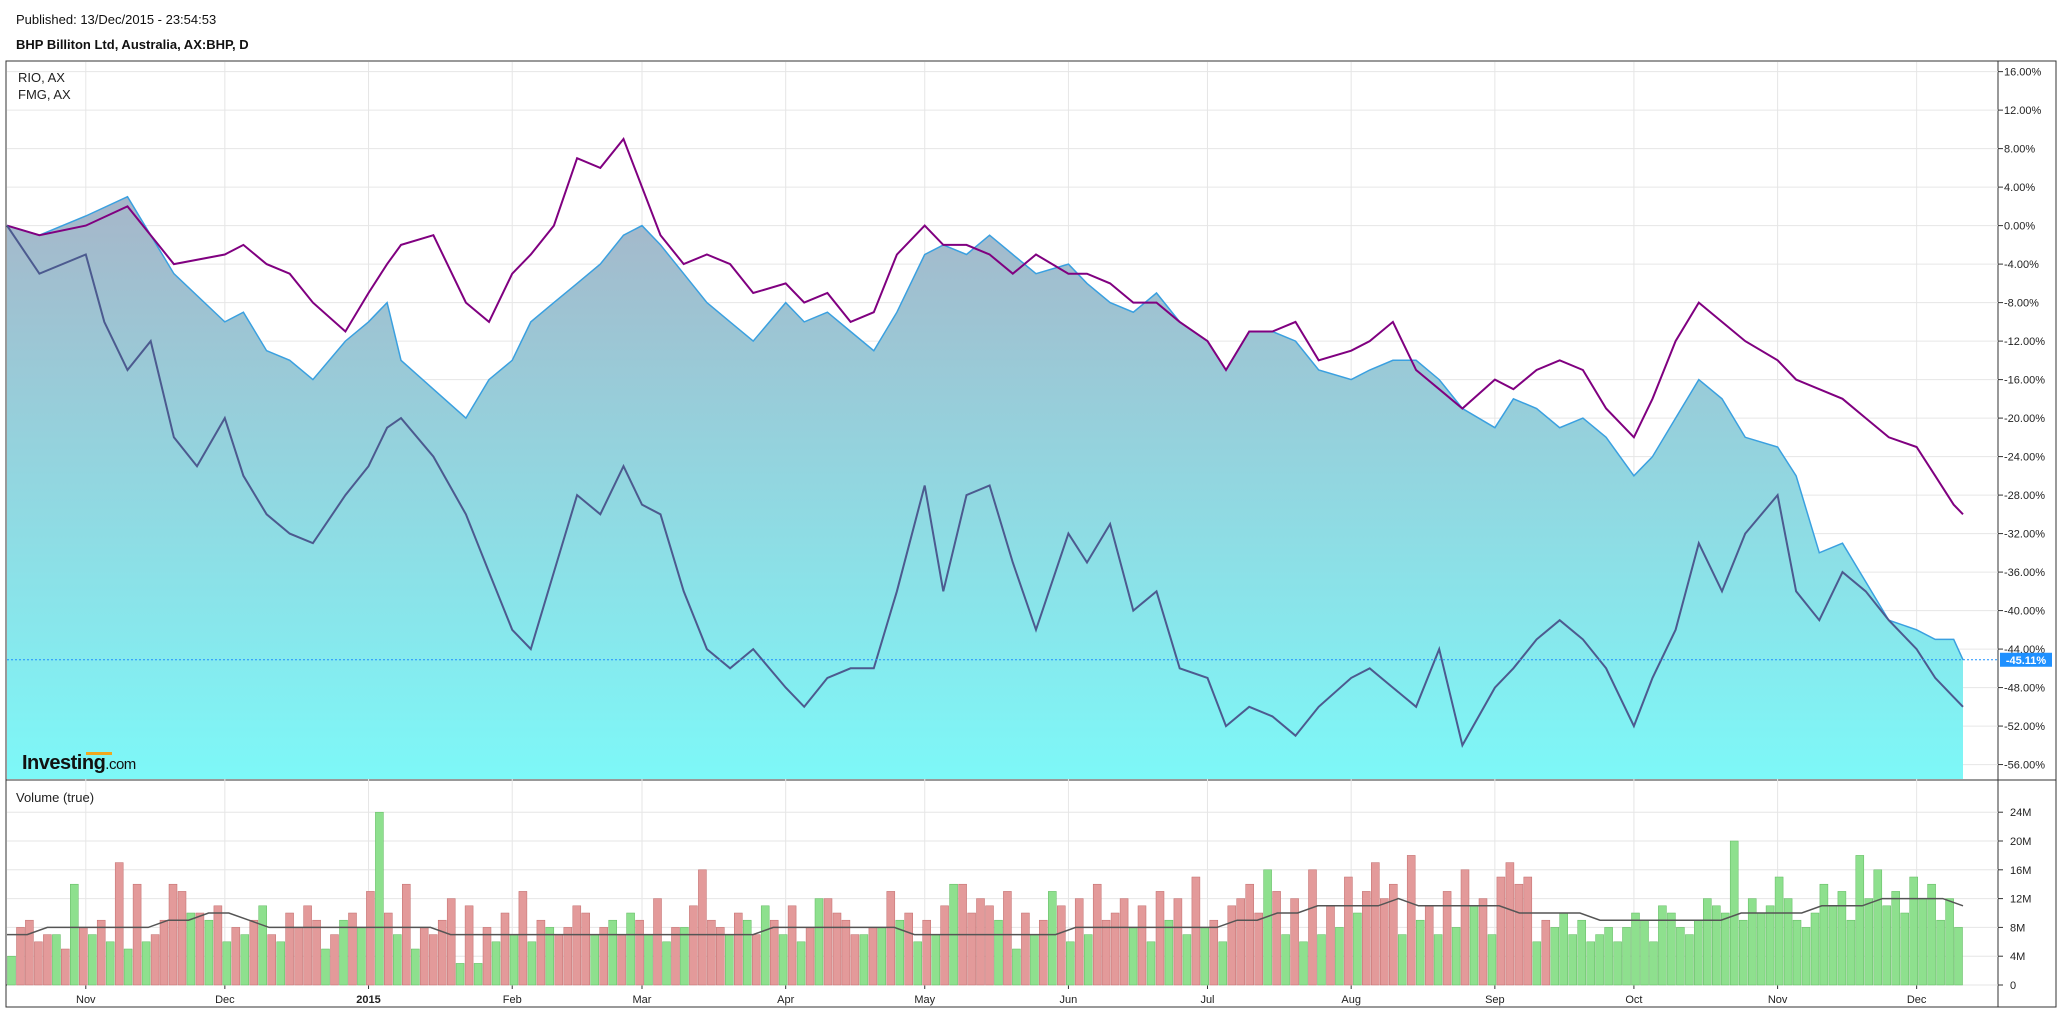 This screenshot has width=2062, height=1028. Describe the element at coordinates (2023, 73) in the screenshot. I see `y-tick-label: 16.00%` at that location.